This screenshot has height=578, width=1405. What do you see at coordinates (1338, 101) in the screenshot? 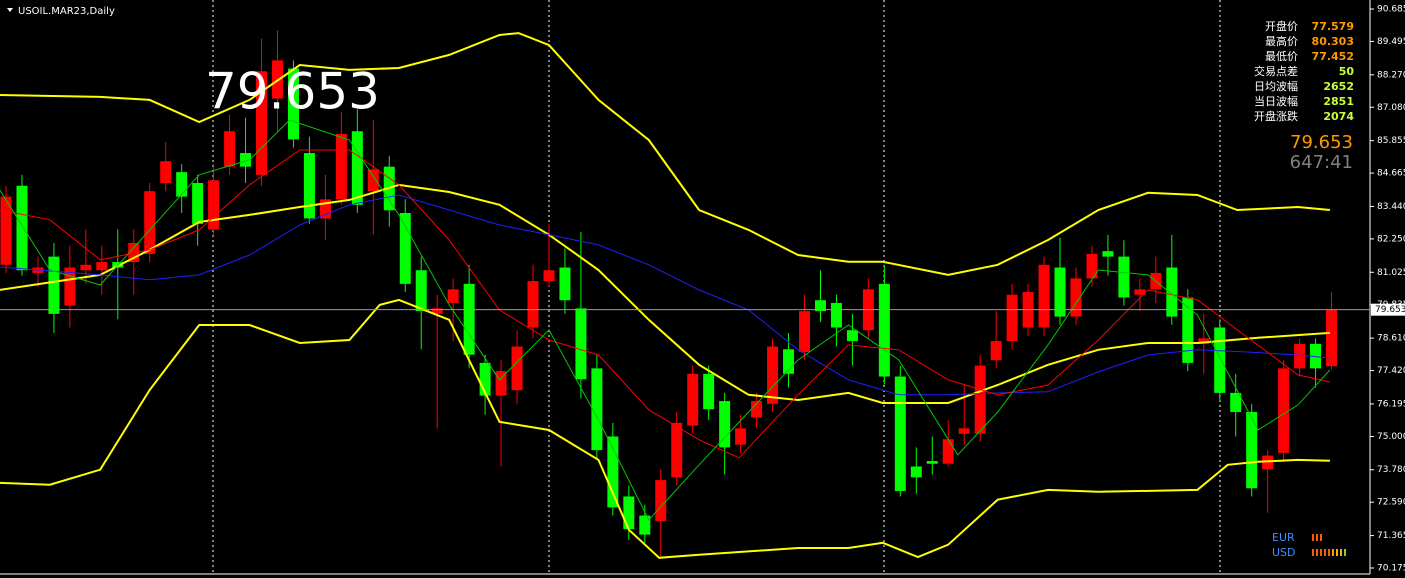
I see `info-value: 2851` at bounding box center [1338, 101].